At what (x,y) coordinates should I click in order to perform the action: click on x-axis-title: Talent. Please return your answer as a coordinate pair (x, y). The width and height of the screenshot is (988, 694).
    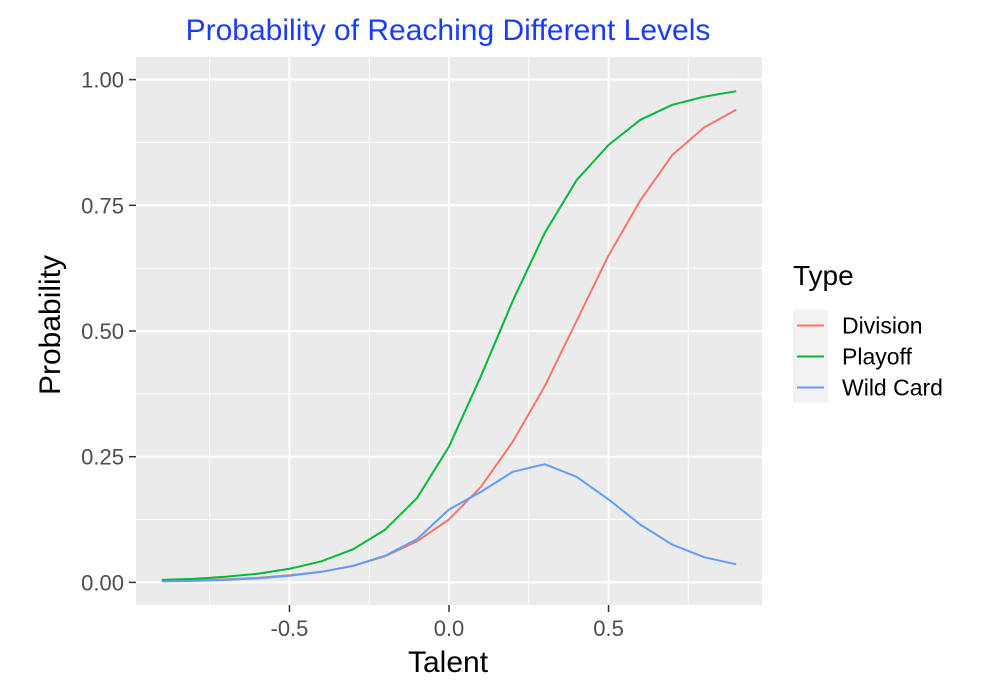
    Looking at the image, I should click on (448, 662).